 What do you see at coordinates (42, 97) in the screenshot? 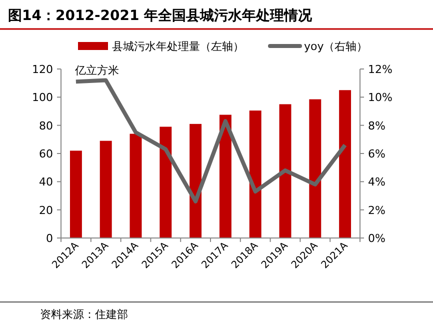
I see `y-tick-label: 100` at bounding box center [42, 97].